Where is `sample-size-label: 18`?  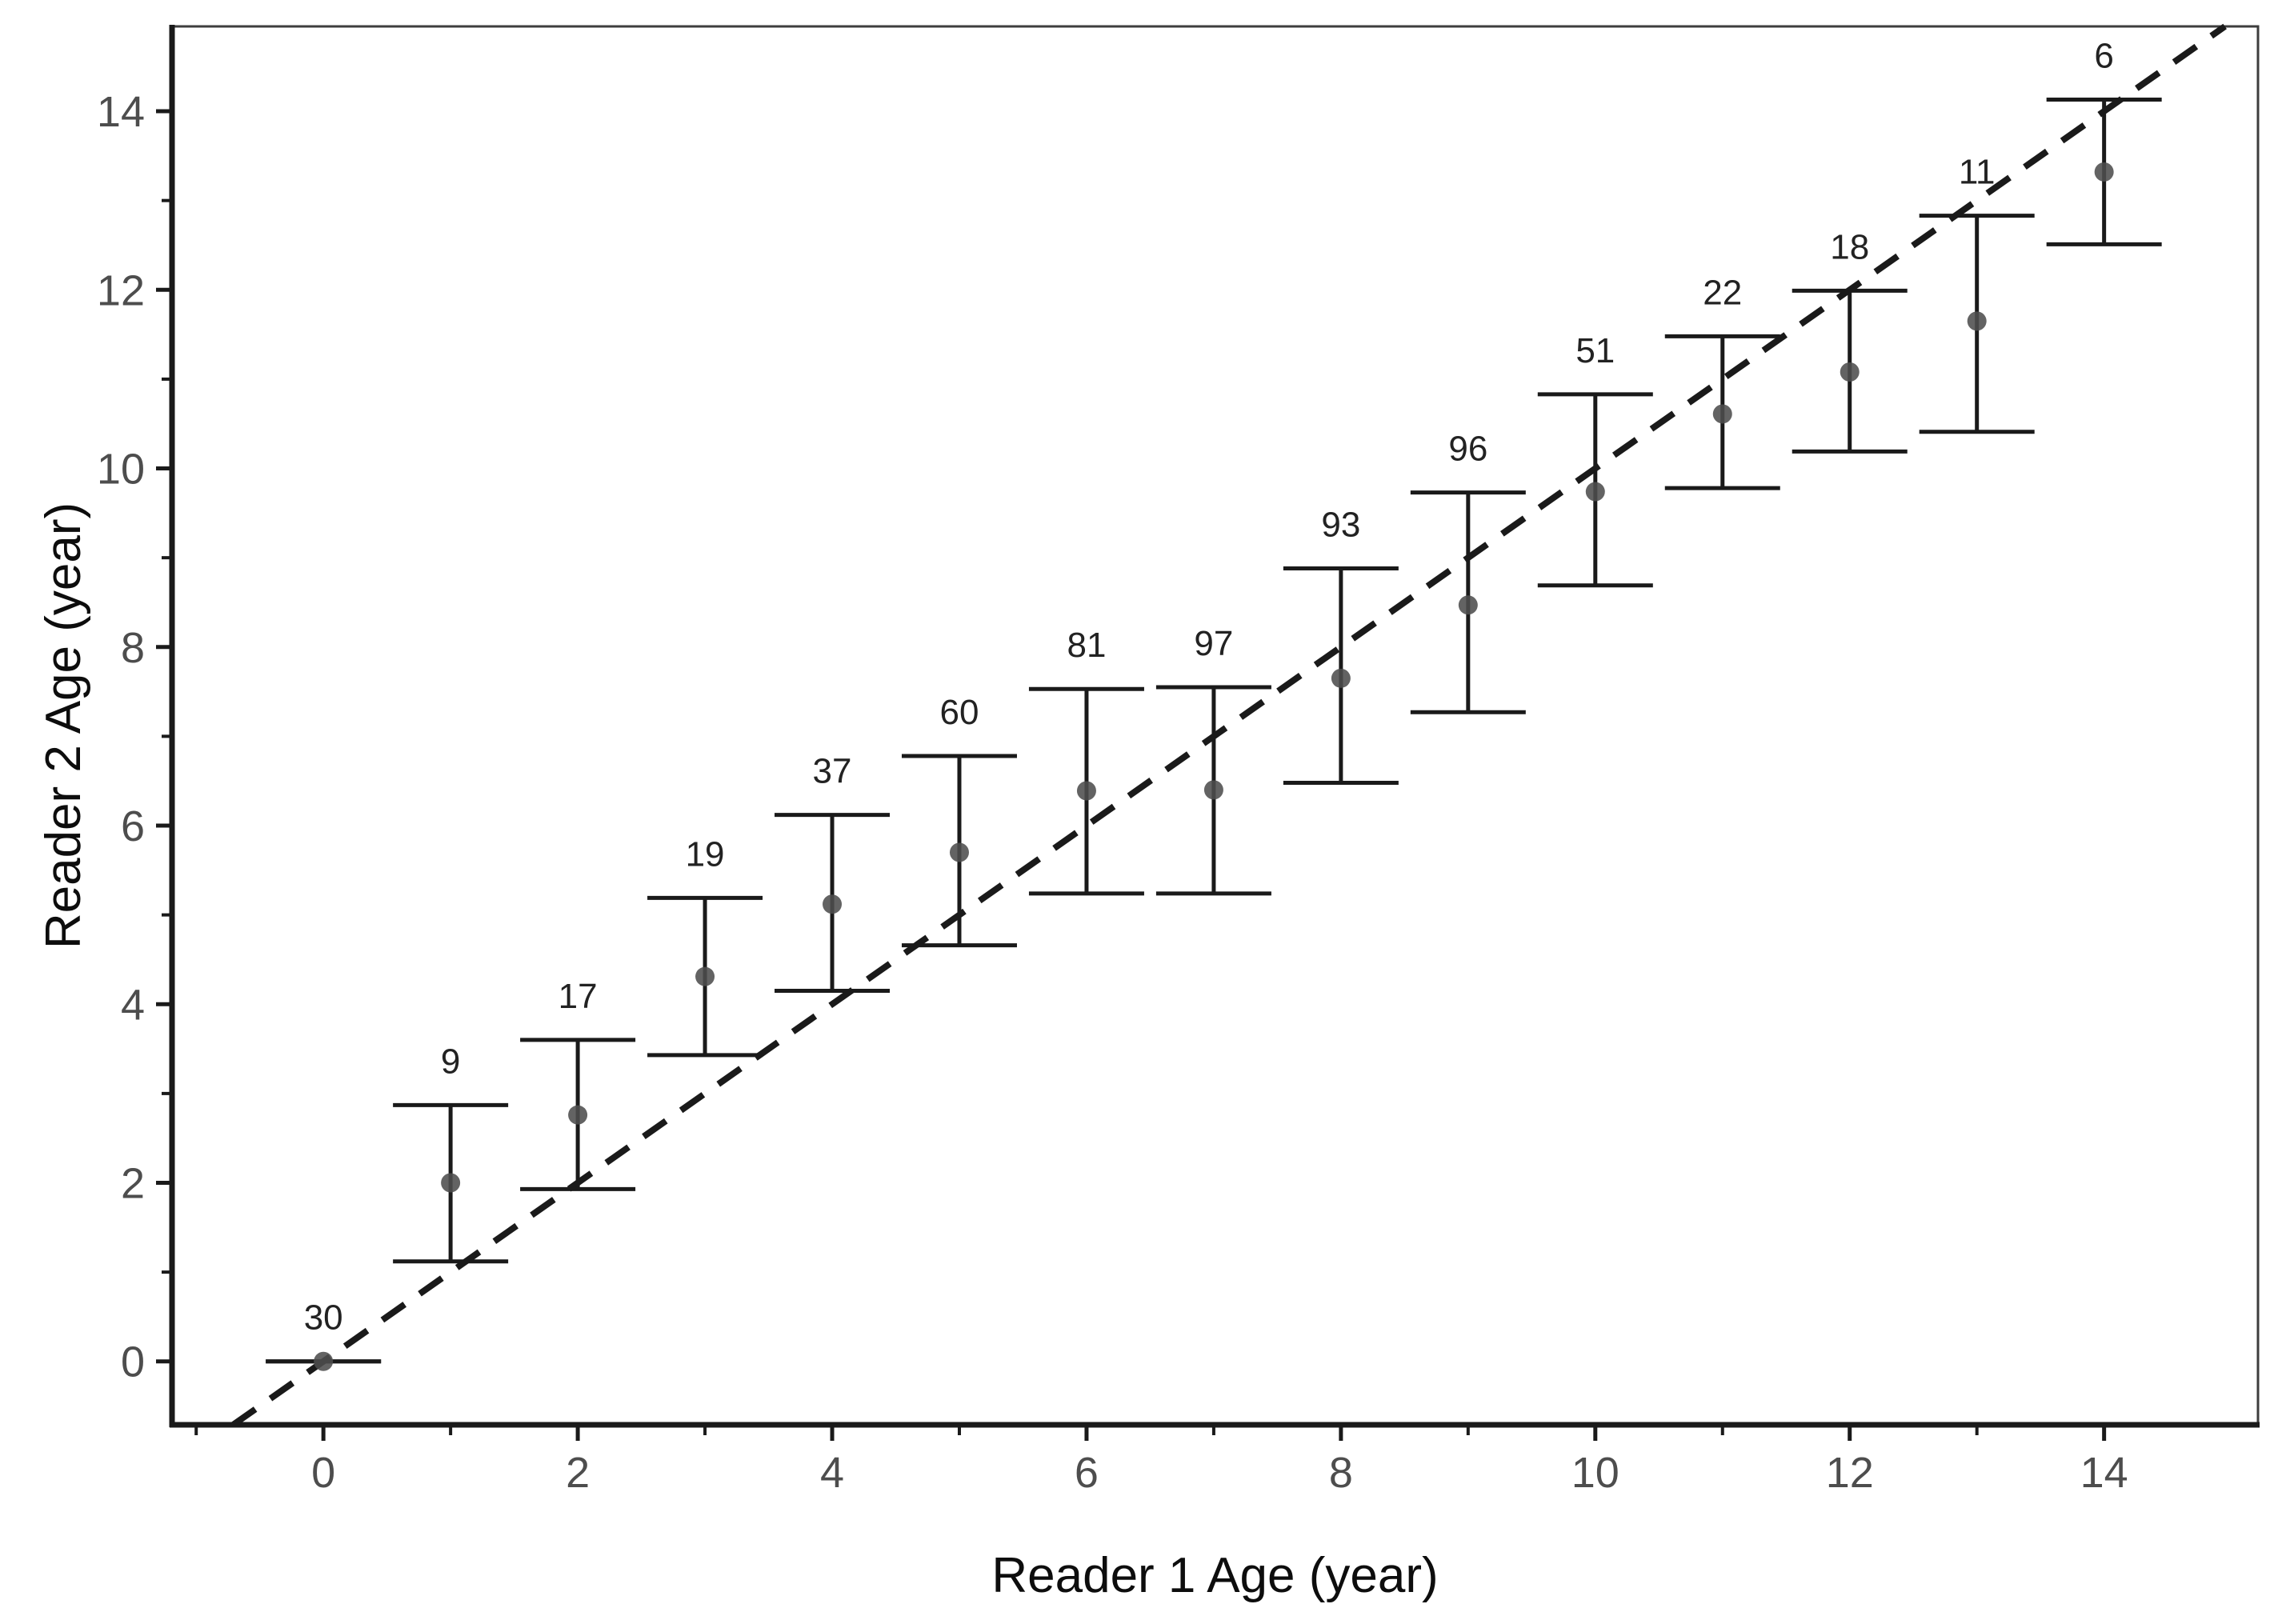 sample-size-label: 18 is located at coordinates (1849, 246).